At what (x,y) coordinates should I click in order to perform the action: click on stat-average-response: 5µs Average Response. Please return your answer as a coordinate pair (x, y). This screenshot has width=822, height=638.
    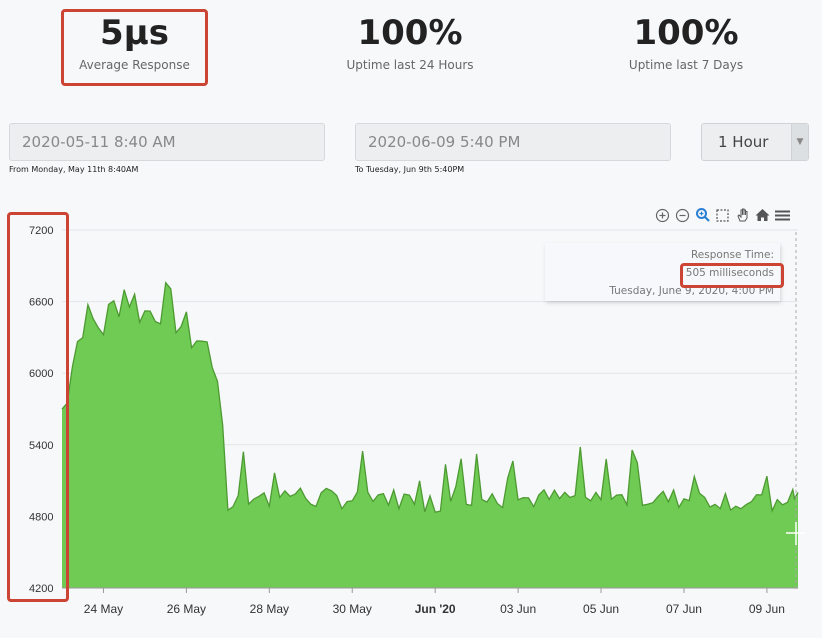
    Looking at the image, I should click on (134, 41).